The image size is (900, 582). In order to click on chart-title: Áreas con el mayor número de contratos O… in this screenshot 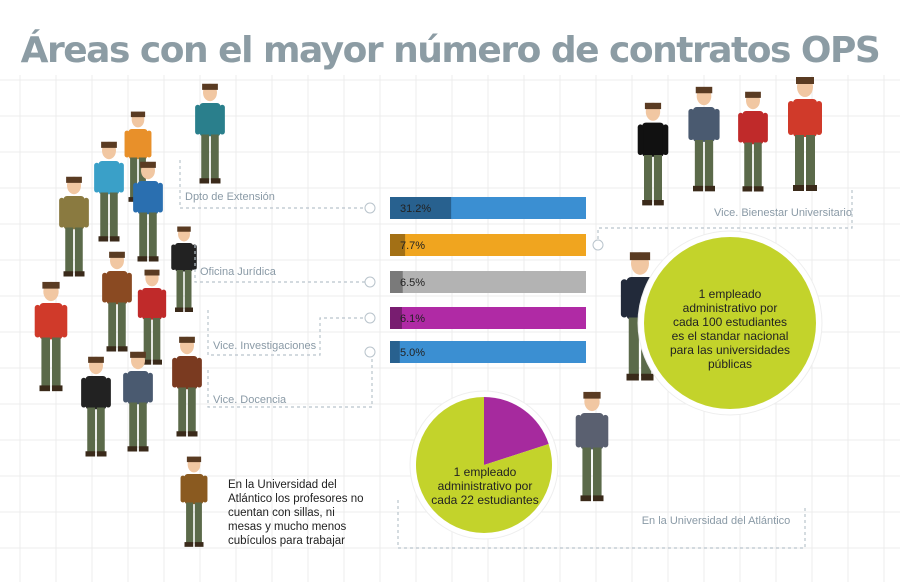, I will do `click(450, 50)`.